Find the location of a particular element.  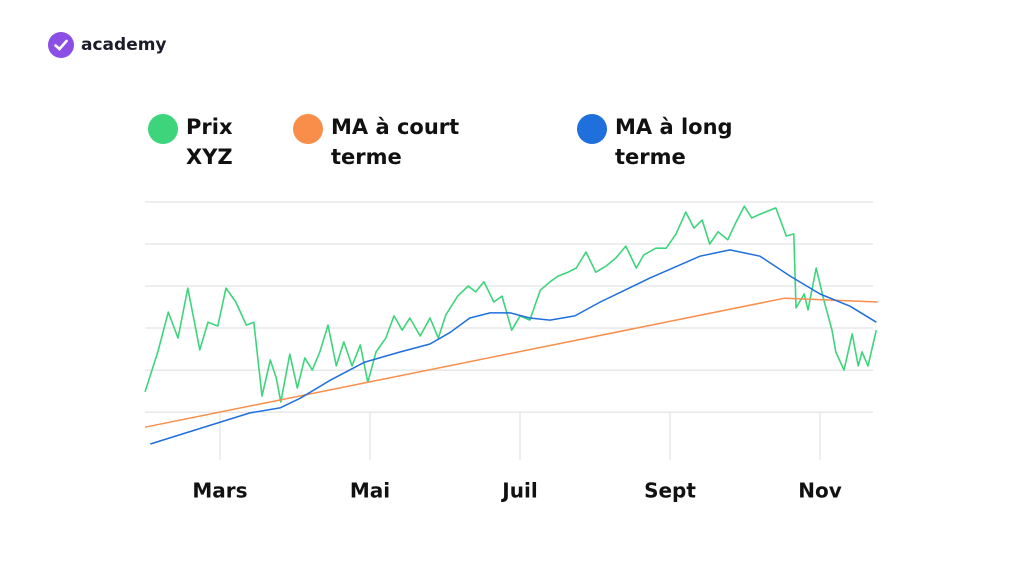

legend-item: MA à long terme is located at coordinates (671, 142).